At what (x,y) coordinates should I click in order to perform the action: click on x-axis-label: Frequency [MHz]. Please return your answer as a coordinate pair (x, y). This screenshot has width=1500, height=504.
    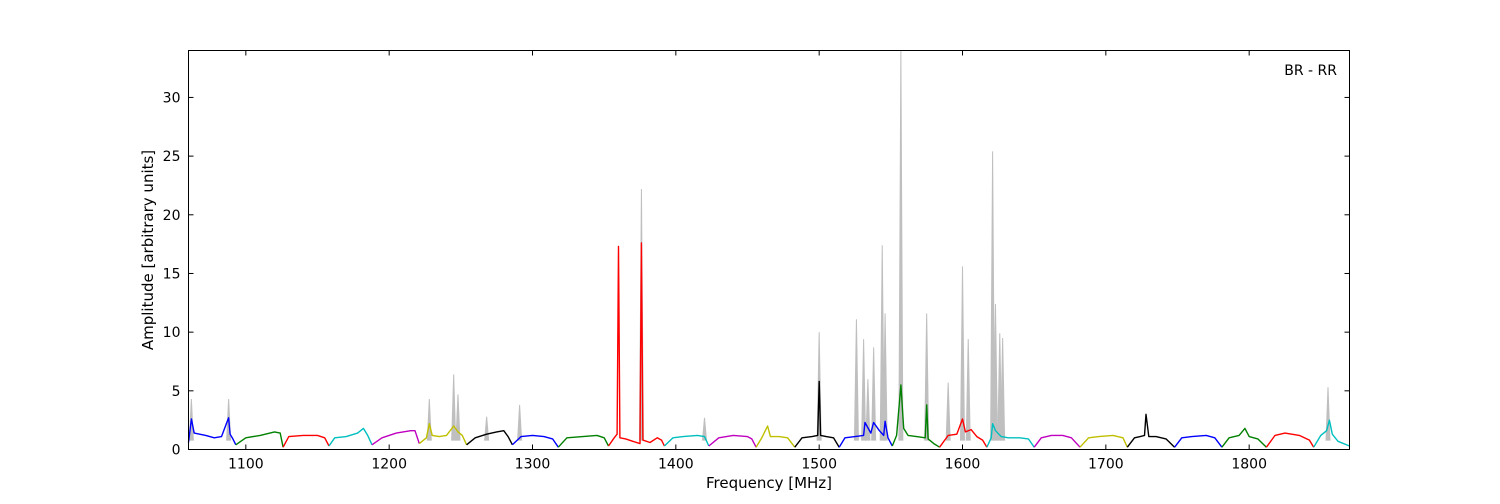
    Looking at the image, I should click on (769, 483).